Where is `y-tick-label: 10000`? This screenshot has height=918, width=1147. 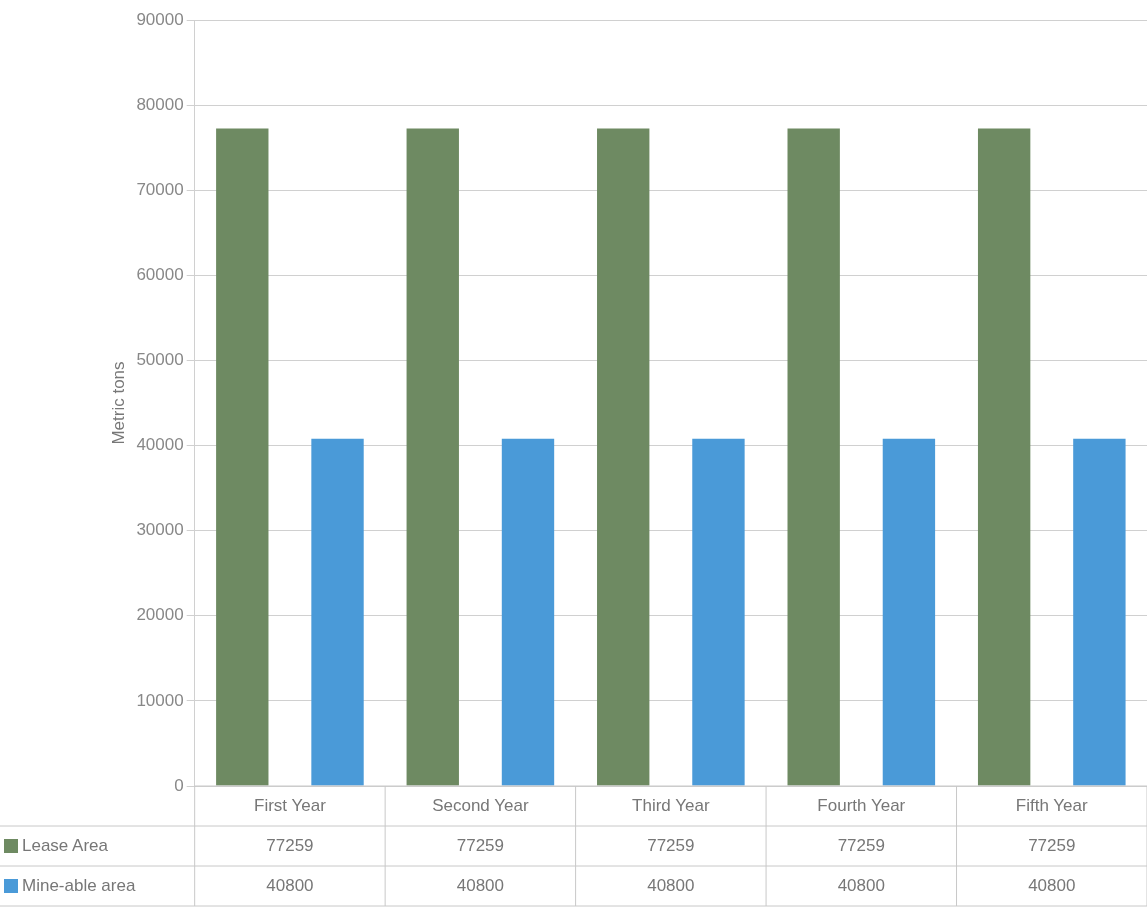
y-tick-label: 10000 is located at coordinates (160, 700).